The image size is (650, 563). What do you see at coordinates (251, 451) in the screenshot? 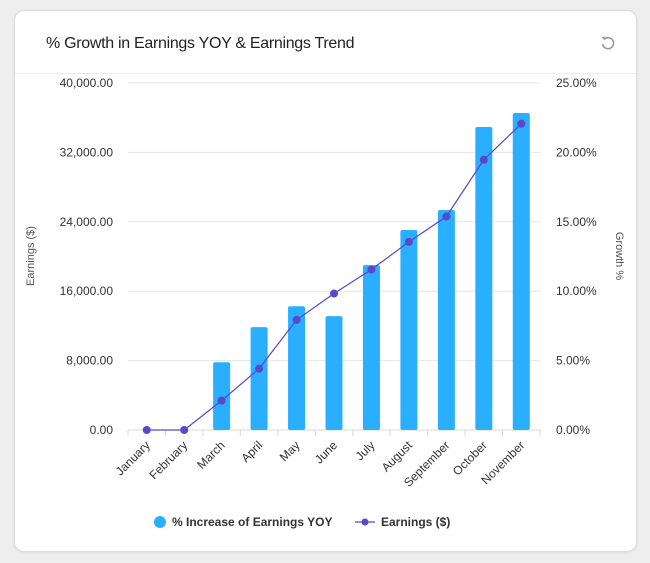
I see `x-tick-label: April` at bounding box center [251, 451].